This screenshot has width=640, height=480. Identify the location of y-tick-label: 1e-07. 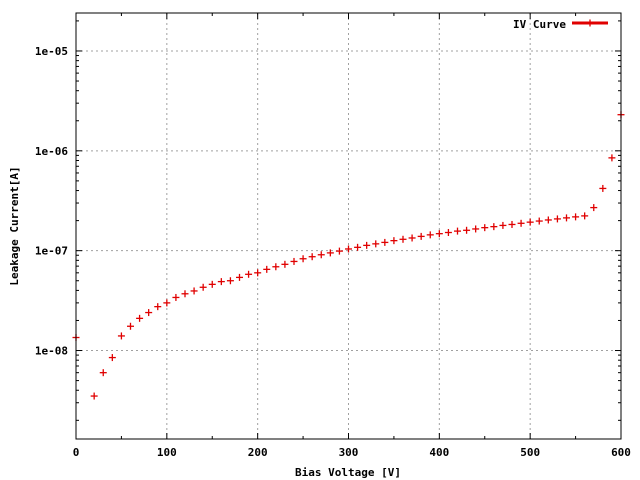
(51, 251).